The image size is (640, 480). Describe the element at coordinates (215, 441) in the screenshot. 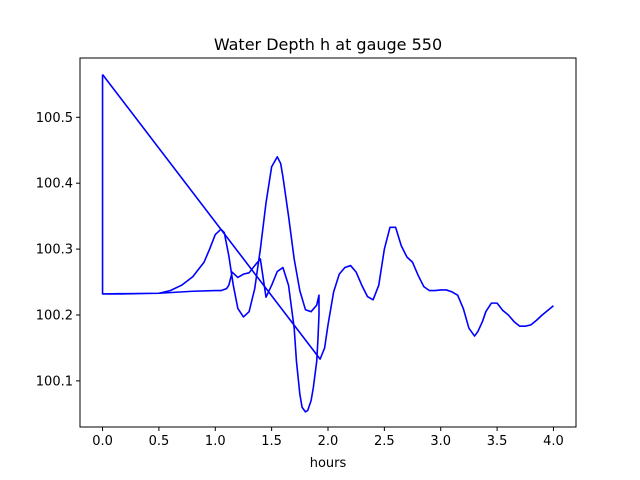

I see `x-tick-label: 1.0` at that location.